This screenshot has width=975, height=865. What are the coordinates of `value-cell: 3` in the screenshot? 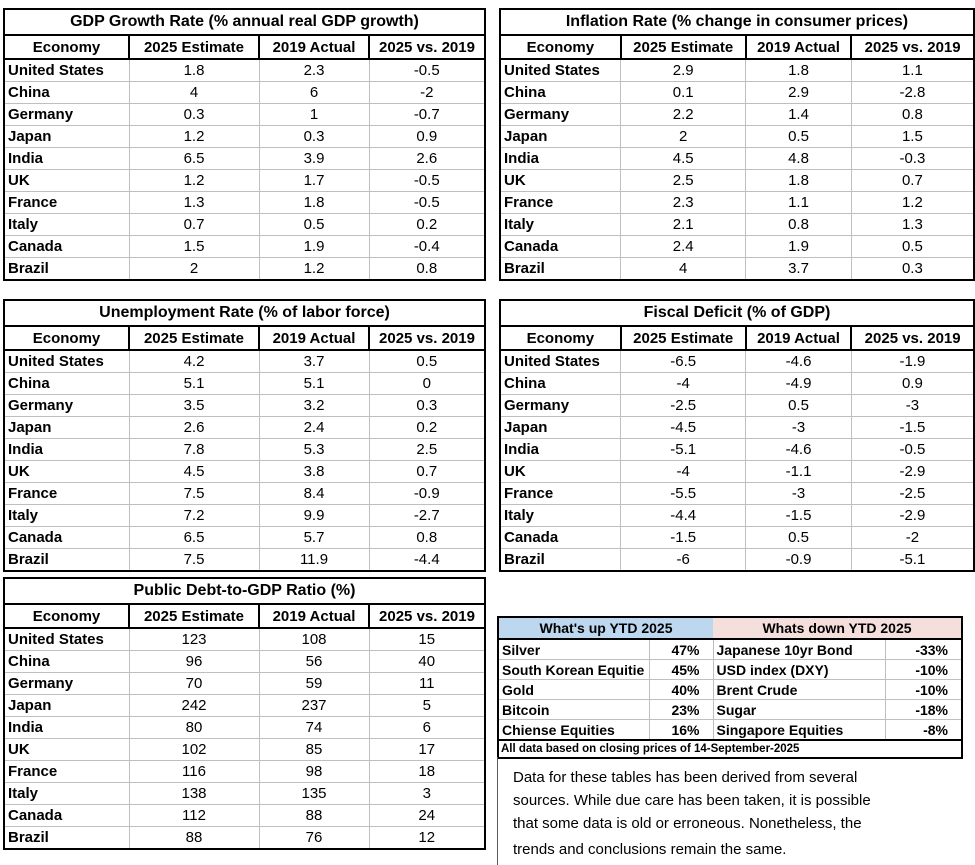 It's located at (427, 793).